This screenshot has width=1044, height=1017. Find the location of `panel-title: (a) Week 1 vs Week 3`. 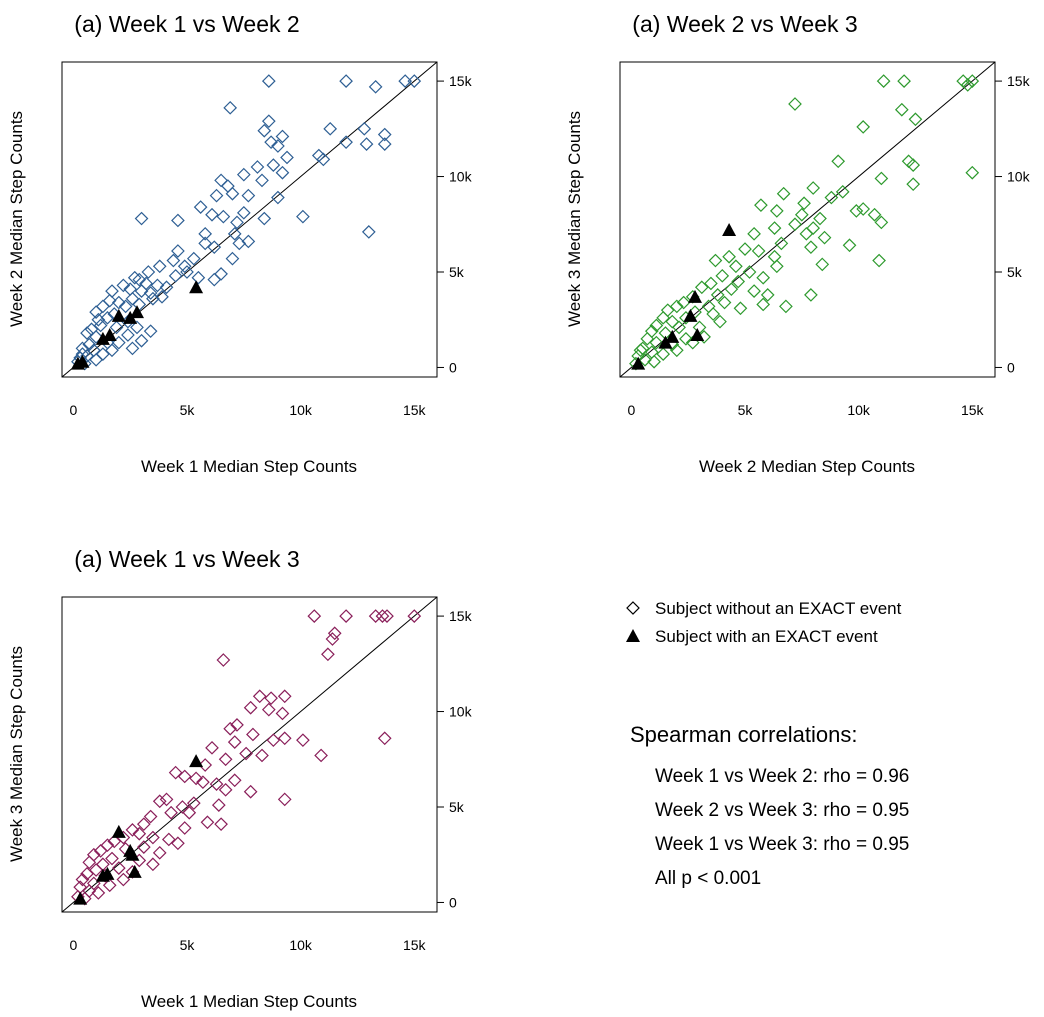

panel-title: (a) Week 1 vs Week 3 is located at coordinates (186, 559).